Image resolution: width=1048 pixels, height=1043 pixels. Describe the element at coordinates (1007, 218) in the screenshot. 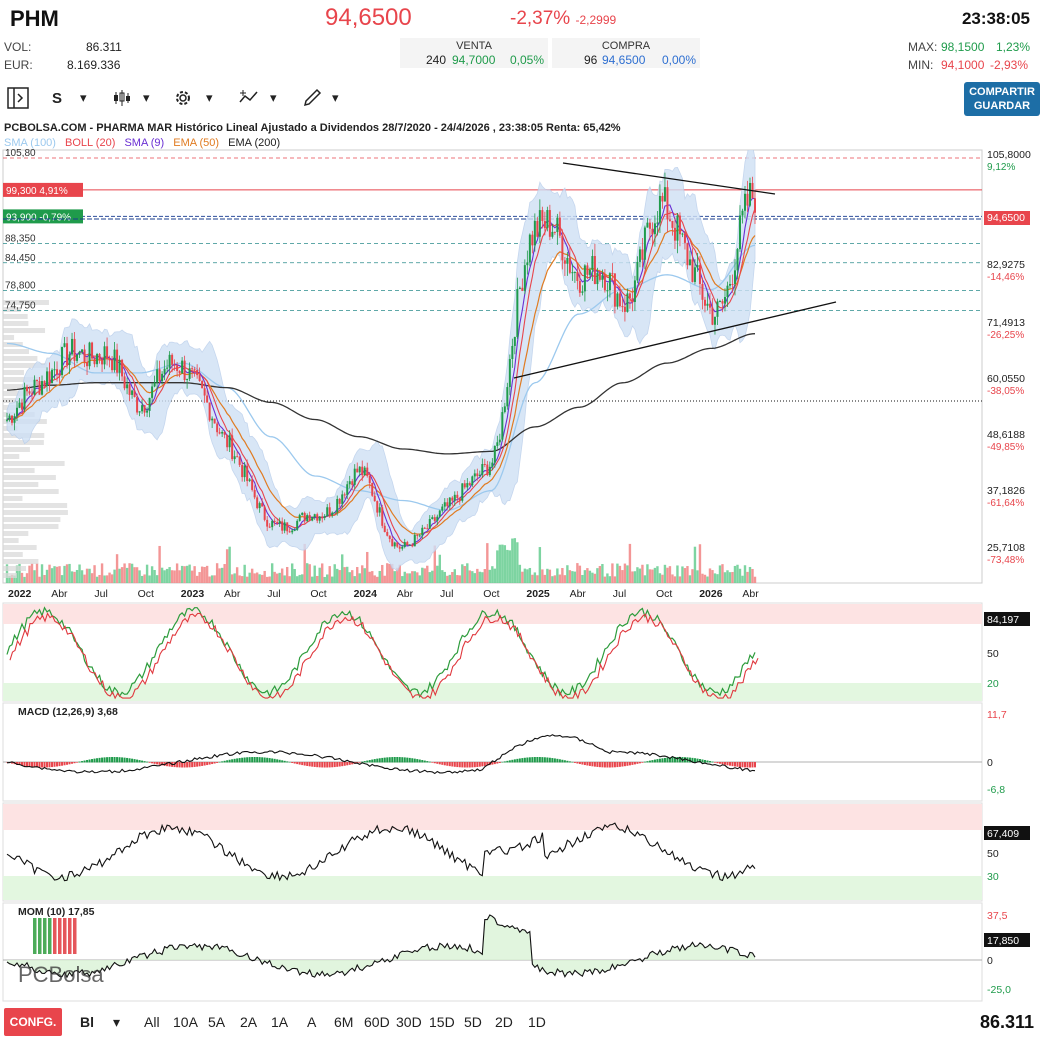

I see `current-price-tag` at that location.